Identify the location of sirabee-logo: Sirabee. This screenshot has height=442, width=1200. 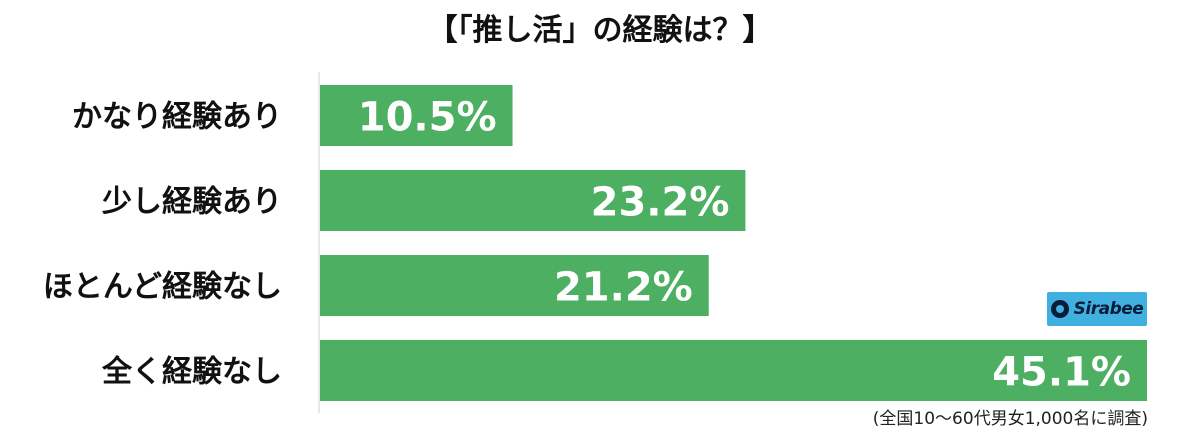
(1097, 309).